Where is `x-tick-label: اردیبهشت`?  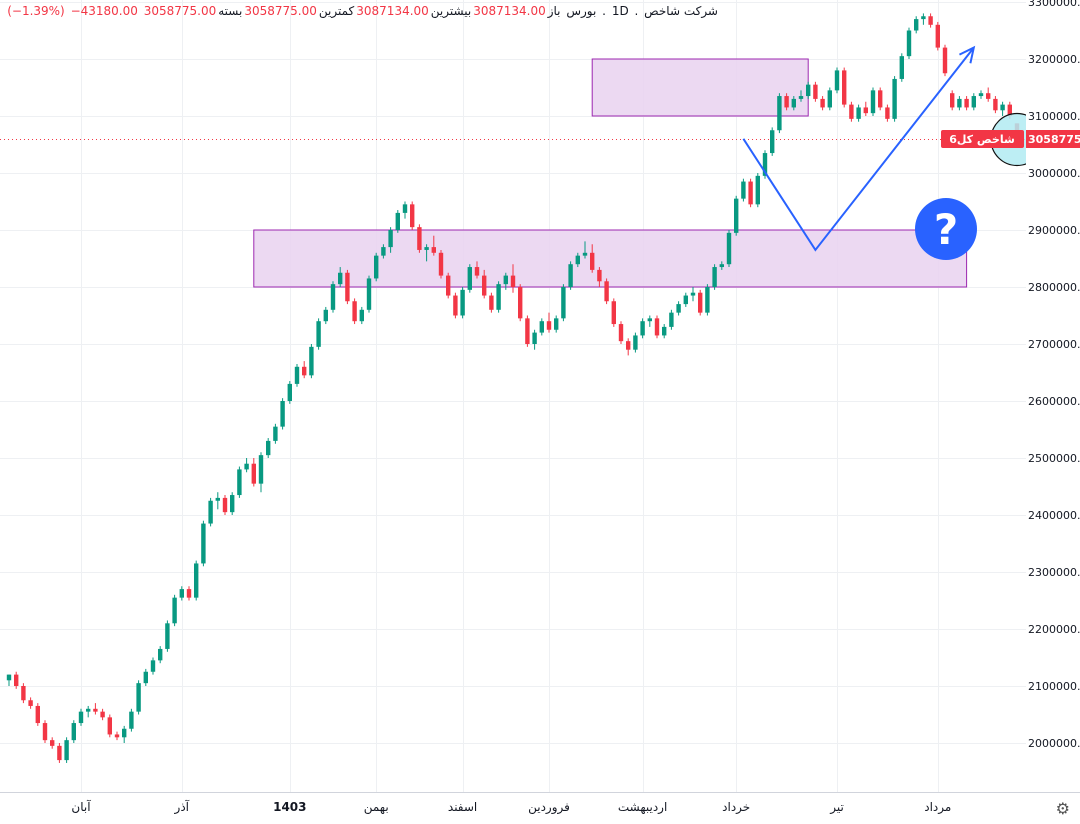 x-tick-label: اردیبهشت is located at coordinates (642, 807).